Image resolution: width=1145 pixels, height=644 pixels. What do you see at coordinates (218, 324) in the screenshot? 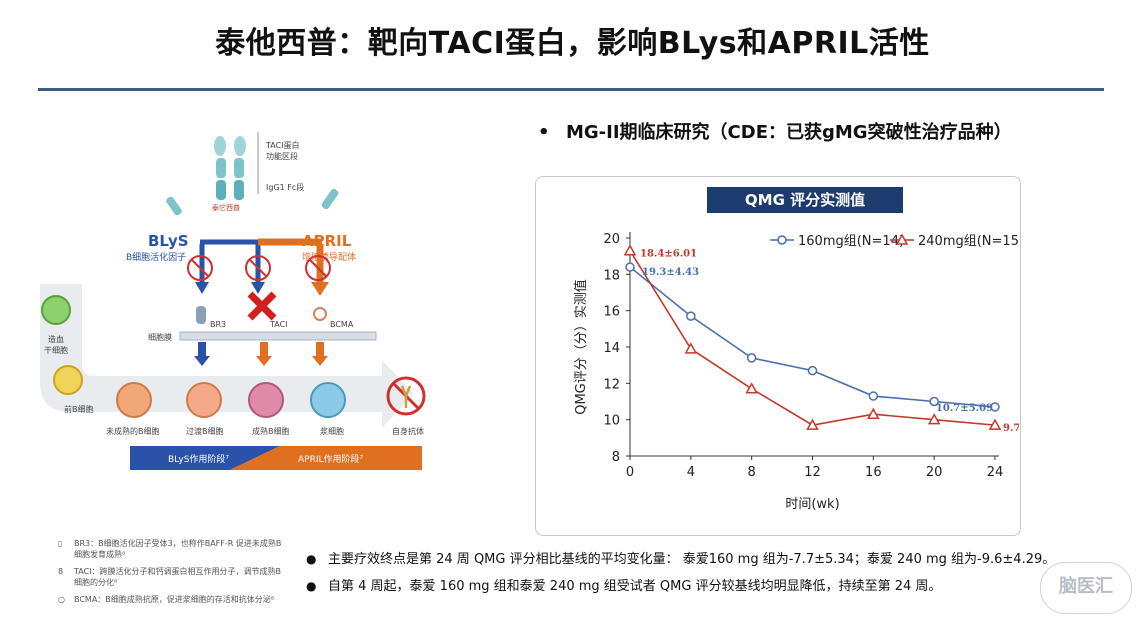
I see `br3-label: BR3` at bounding box center [218, 324].